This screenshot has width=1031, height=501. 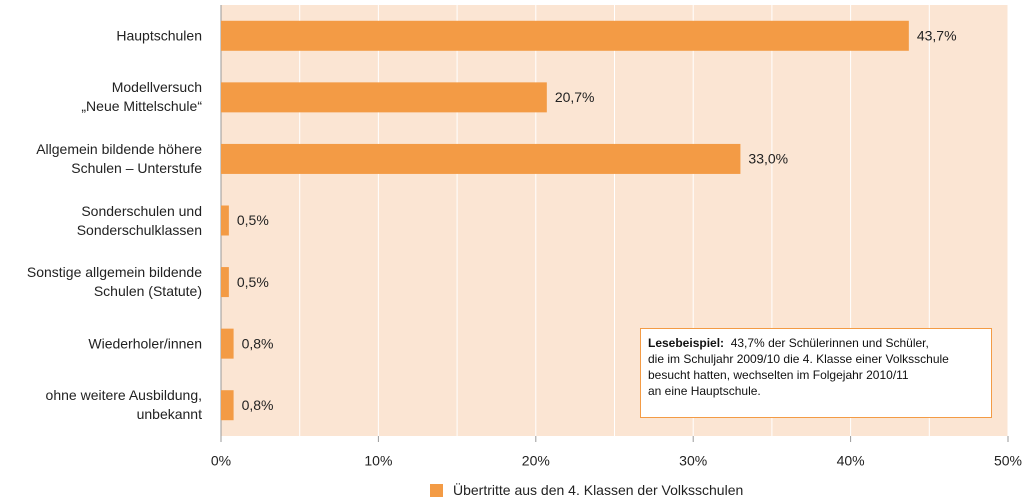 What do you see at coordinates (851, 461) in the screenshot?
I see `x-tick-label: 40%` at bounding box center [851, 461].